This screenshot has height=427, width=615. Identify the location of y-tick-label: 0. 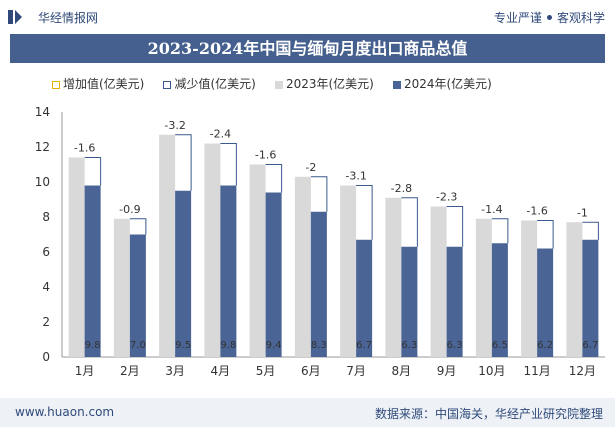
(46, 357).